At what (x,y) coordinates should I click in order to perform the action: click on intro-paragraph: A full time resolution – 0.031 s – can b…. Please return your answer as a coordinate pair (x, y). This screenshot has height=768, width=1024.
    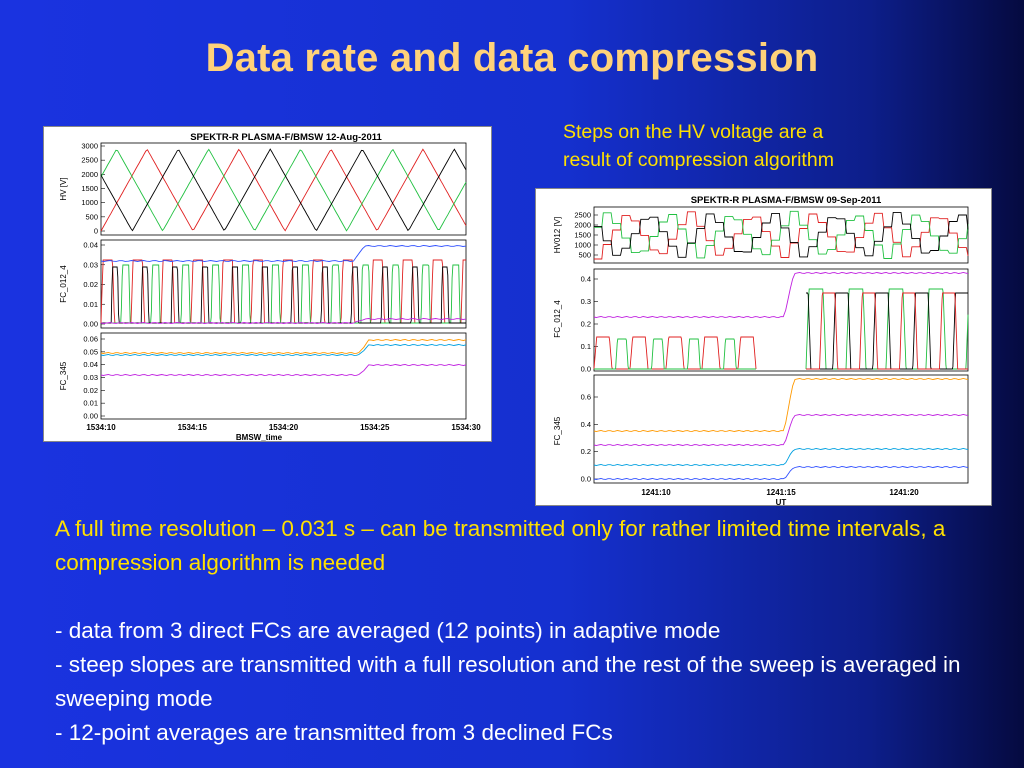
    Looking at the image, I should click on (500, 545).